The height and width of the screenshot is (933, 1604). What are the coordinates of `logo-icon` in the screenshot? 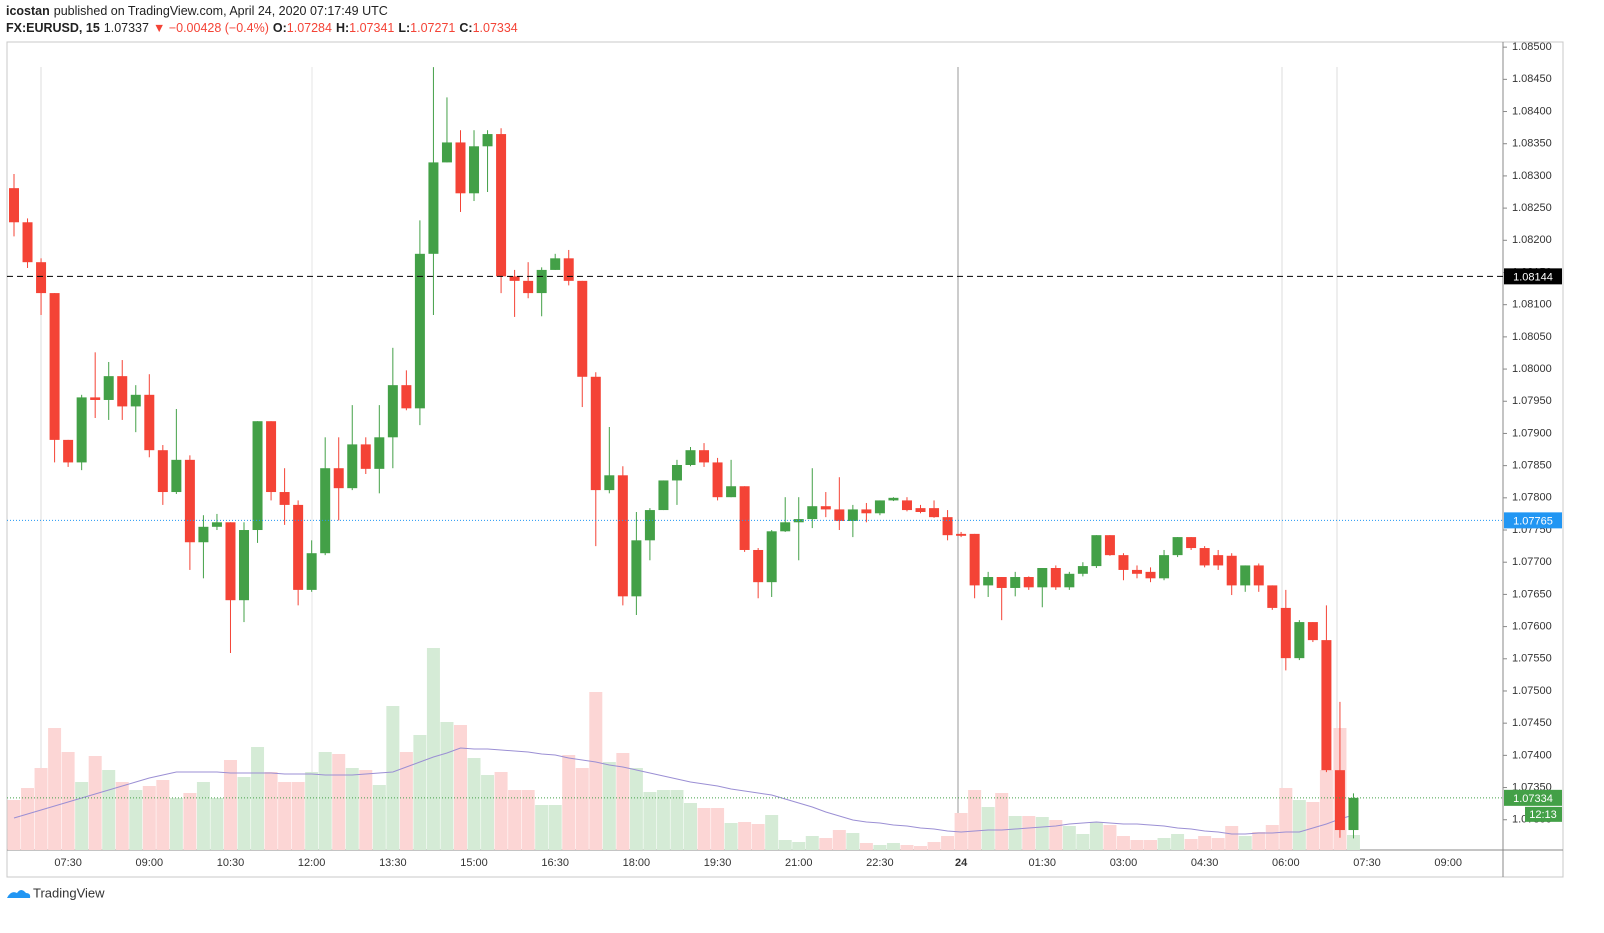 It's located at (19, 894).